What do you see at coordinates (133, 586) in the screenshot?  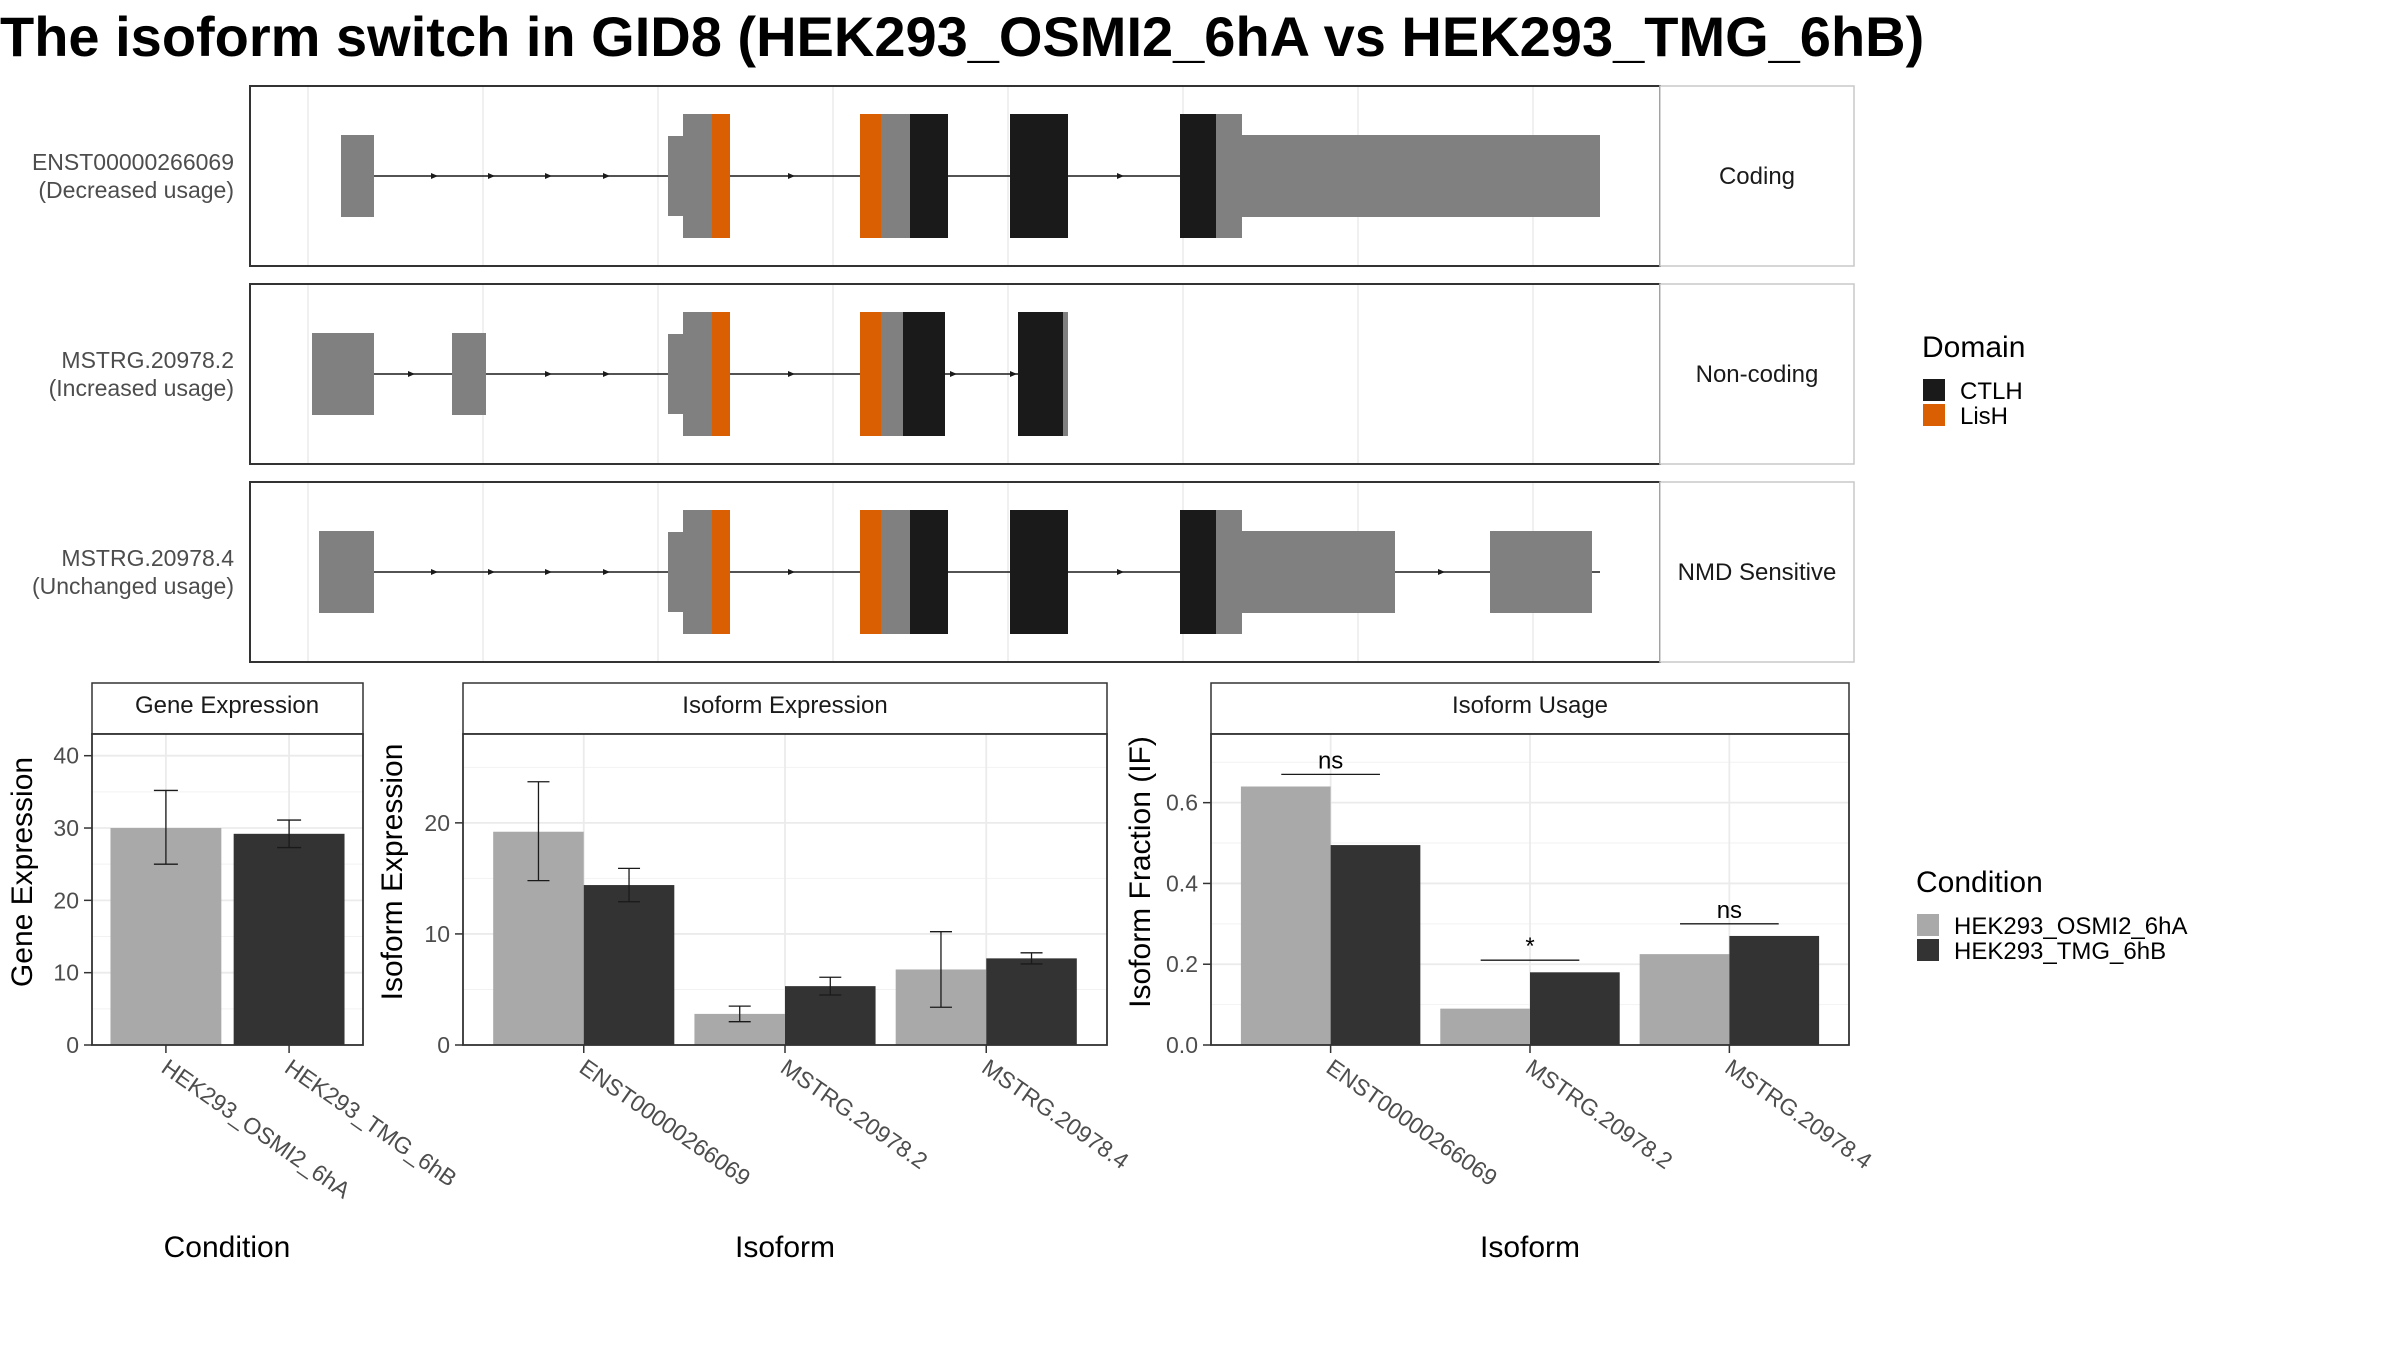 I see `transcript-3-usage: (Unchanged usage)` at bounding box center [133, 586].